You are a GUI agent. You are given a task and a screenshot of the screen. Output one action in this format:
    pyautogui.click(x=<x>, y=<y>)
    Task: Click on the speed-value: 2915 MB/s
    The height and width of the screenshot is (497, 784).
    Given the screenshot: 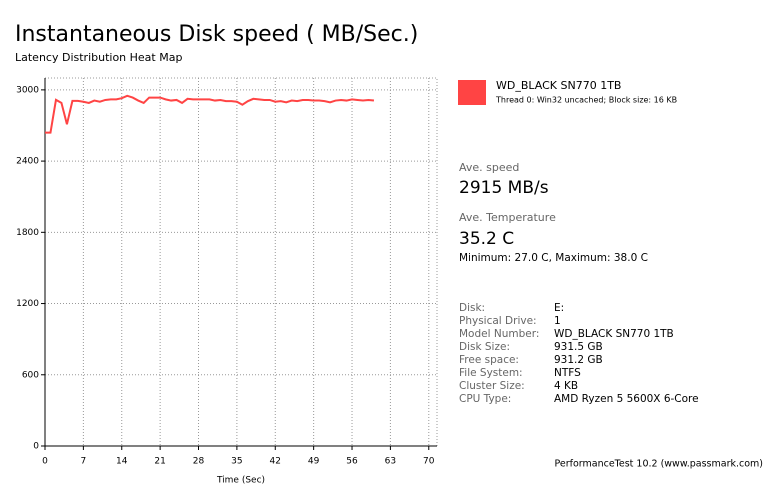 What is the action you would take?
    pyautogui.click(x=504, y=188)
    